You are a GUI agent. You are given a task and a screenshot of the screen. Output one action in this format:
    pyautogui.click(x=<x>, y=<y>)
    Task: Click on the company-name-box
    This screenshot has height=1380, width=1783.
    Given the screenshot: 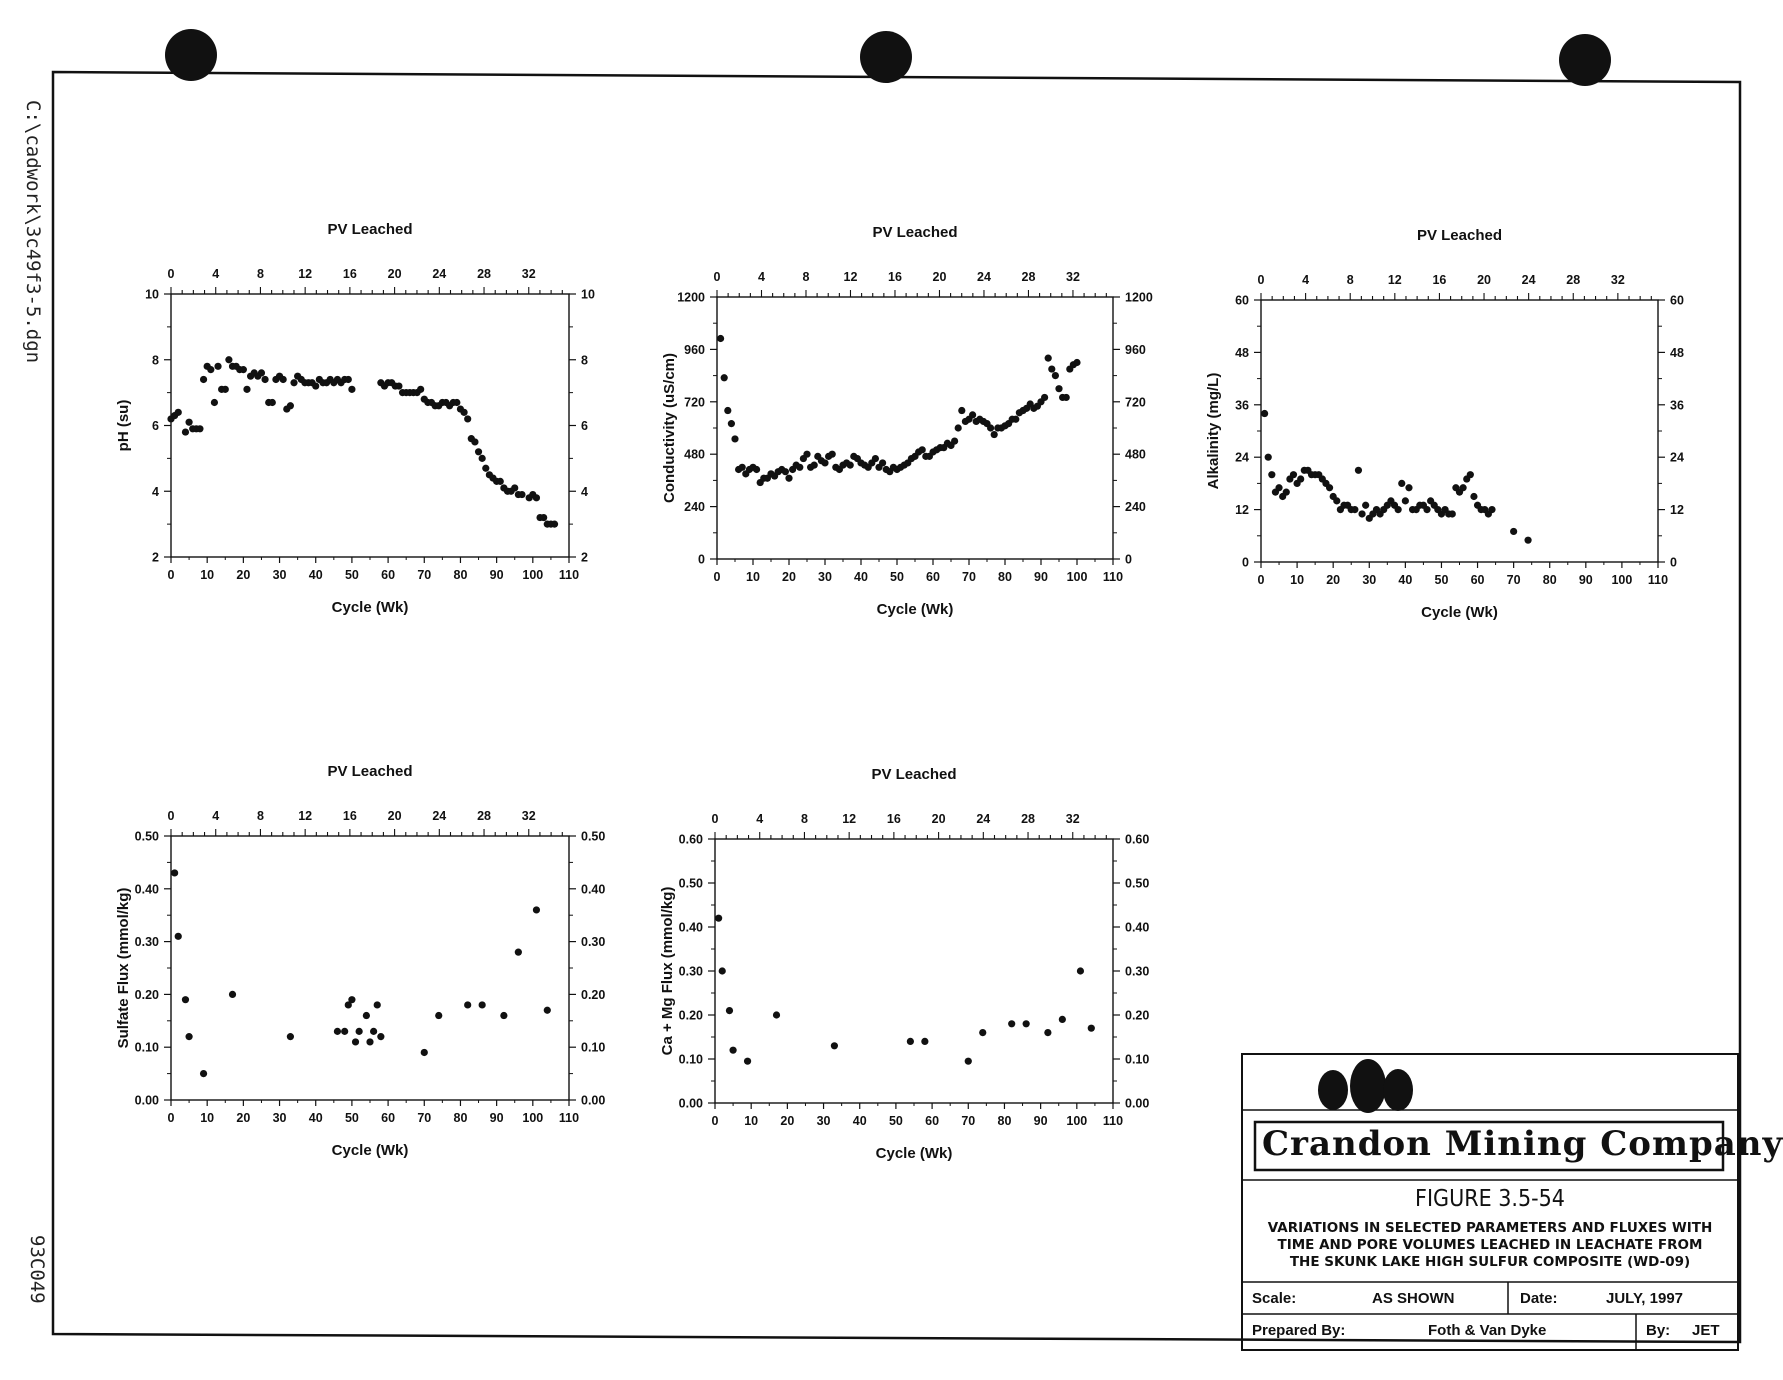 What is the action you would take?
    pyautogui.click(x=1489, y=1146)
    